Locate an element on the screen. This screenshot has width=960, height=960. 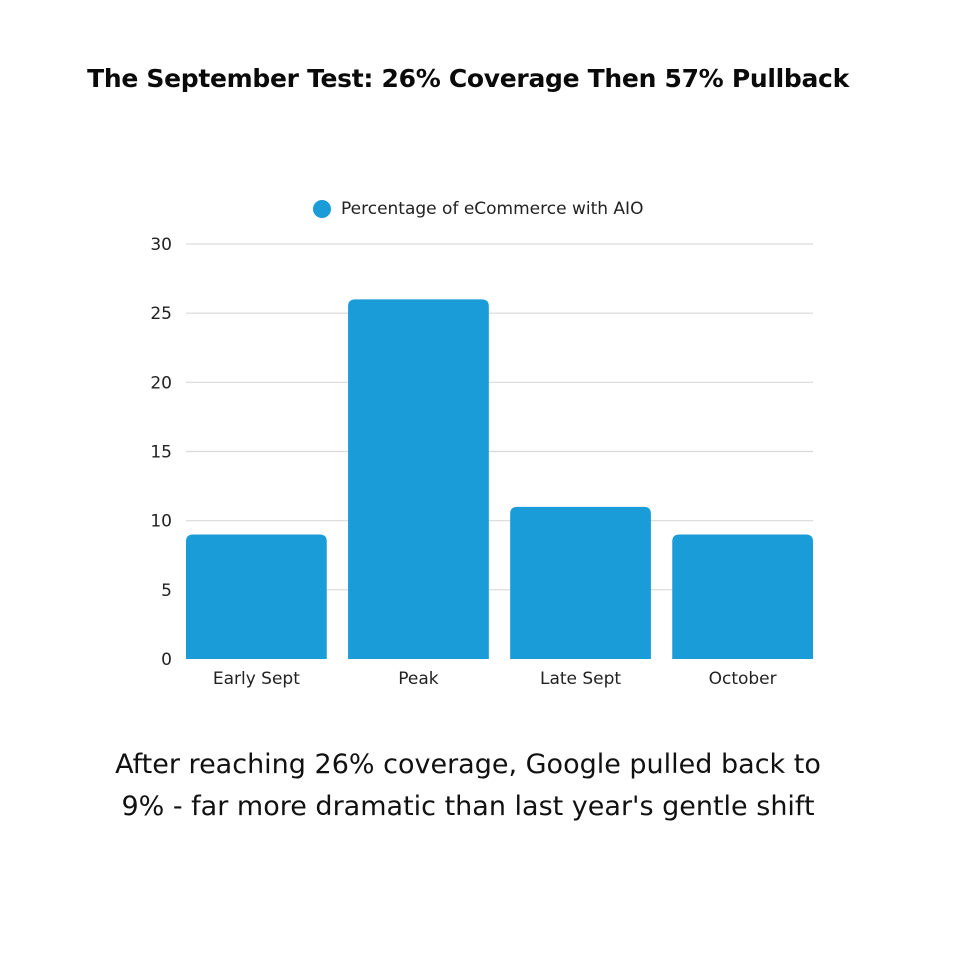
legend-label: Percentage of eCommerce with AIO is located at coordinates (492, 209).